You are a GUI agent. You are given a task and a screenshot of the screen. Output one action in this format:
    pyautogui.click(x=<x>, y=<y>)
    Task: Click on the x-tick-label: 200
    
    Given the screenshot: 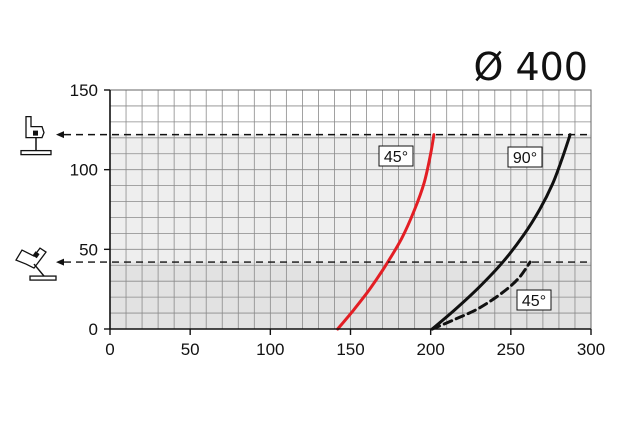 What is the action you would take?
    pyautogui.click(x=430, y=349)
    